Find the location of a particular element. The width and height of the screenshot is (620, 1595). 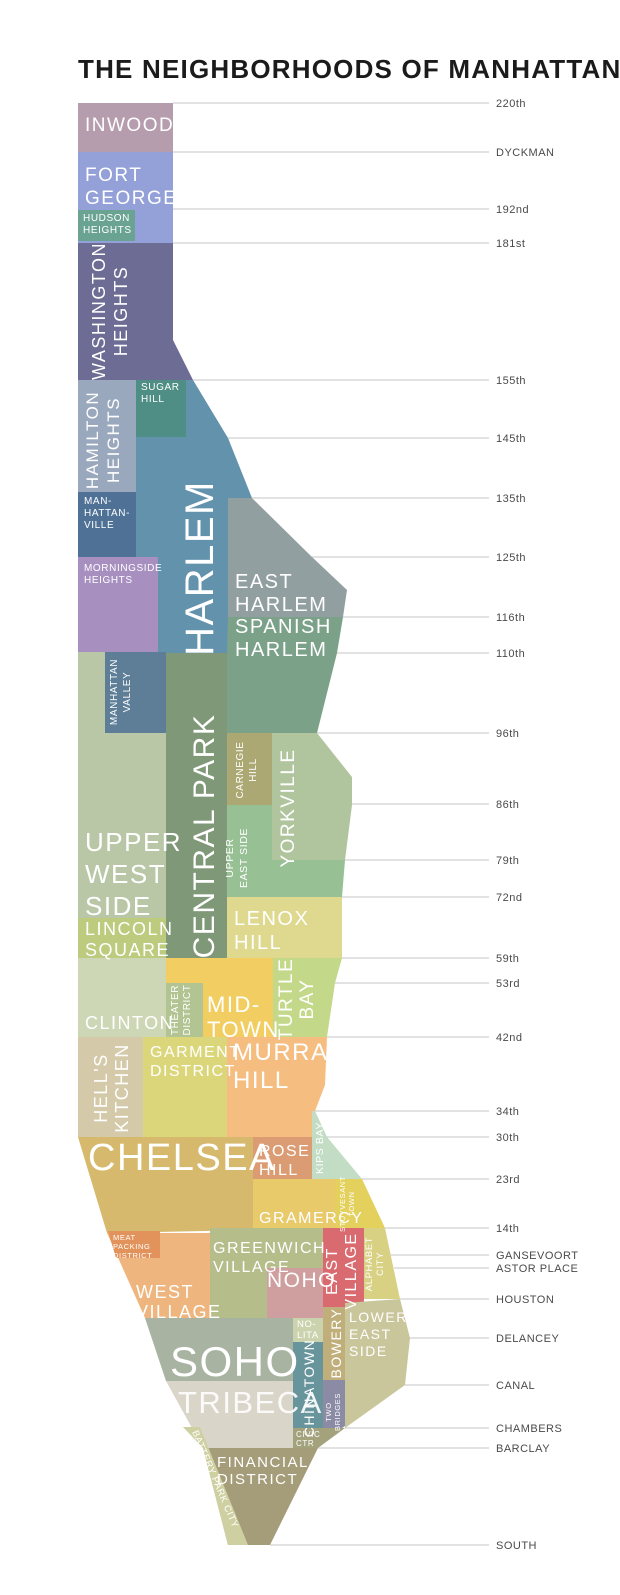

street-label-72nd: 72nd is located at coordinates (509, 898).